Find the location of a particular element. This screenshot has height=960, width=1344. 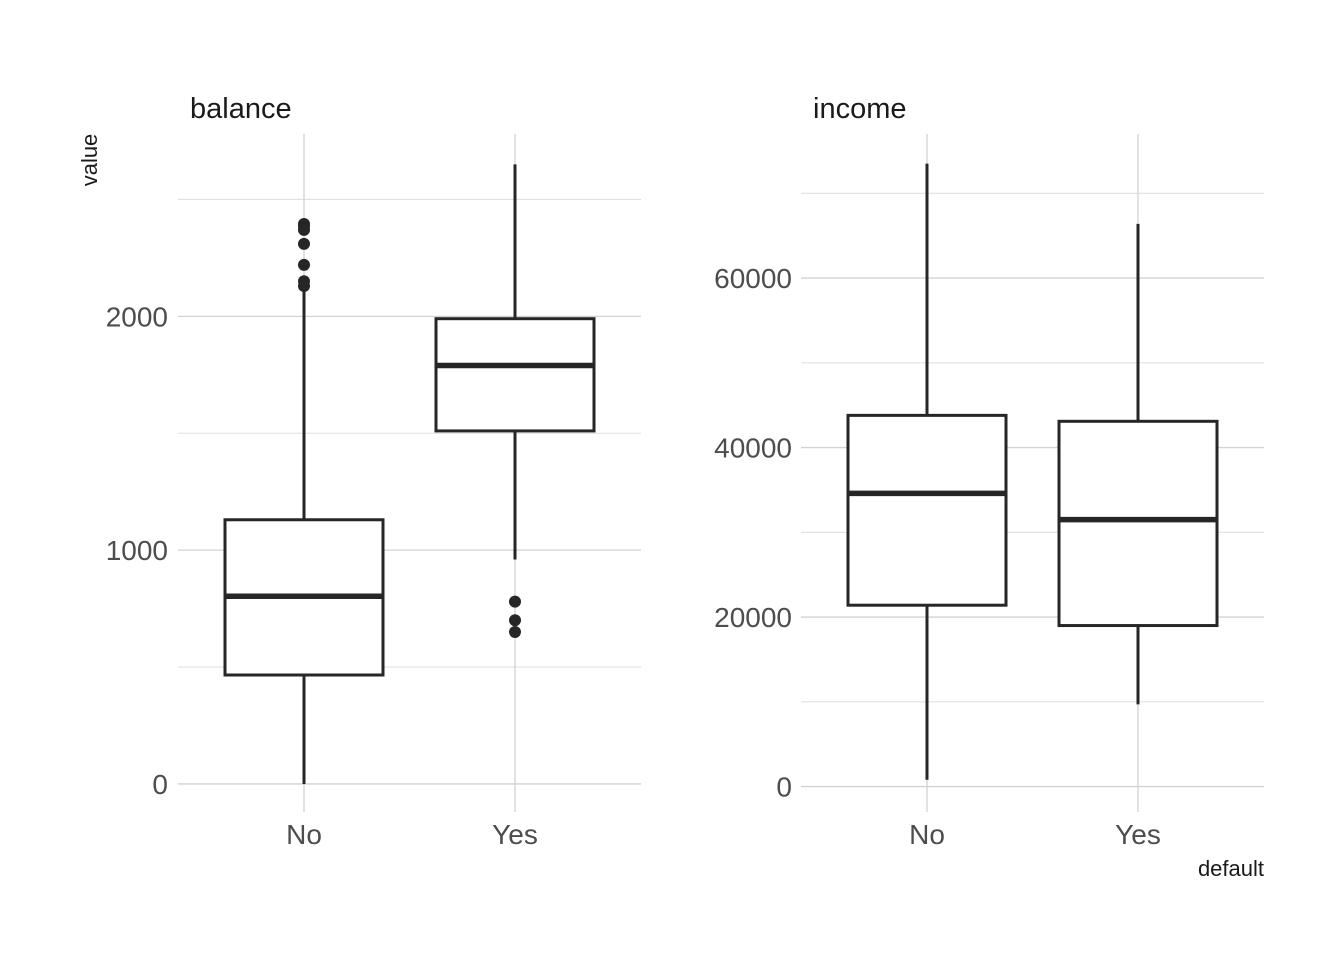

y-tick-label: 2000 is located at coordinates (137, 316).